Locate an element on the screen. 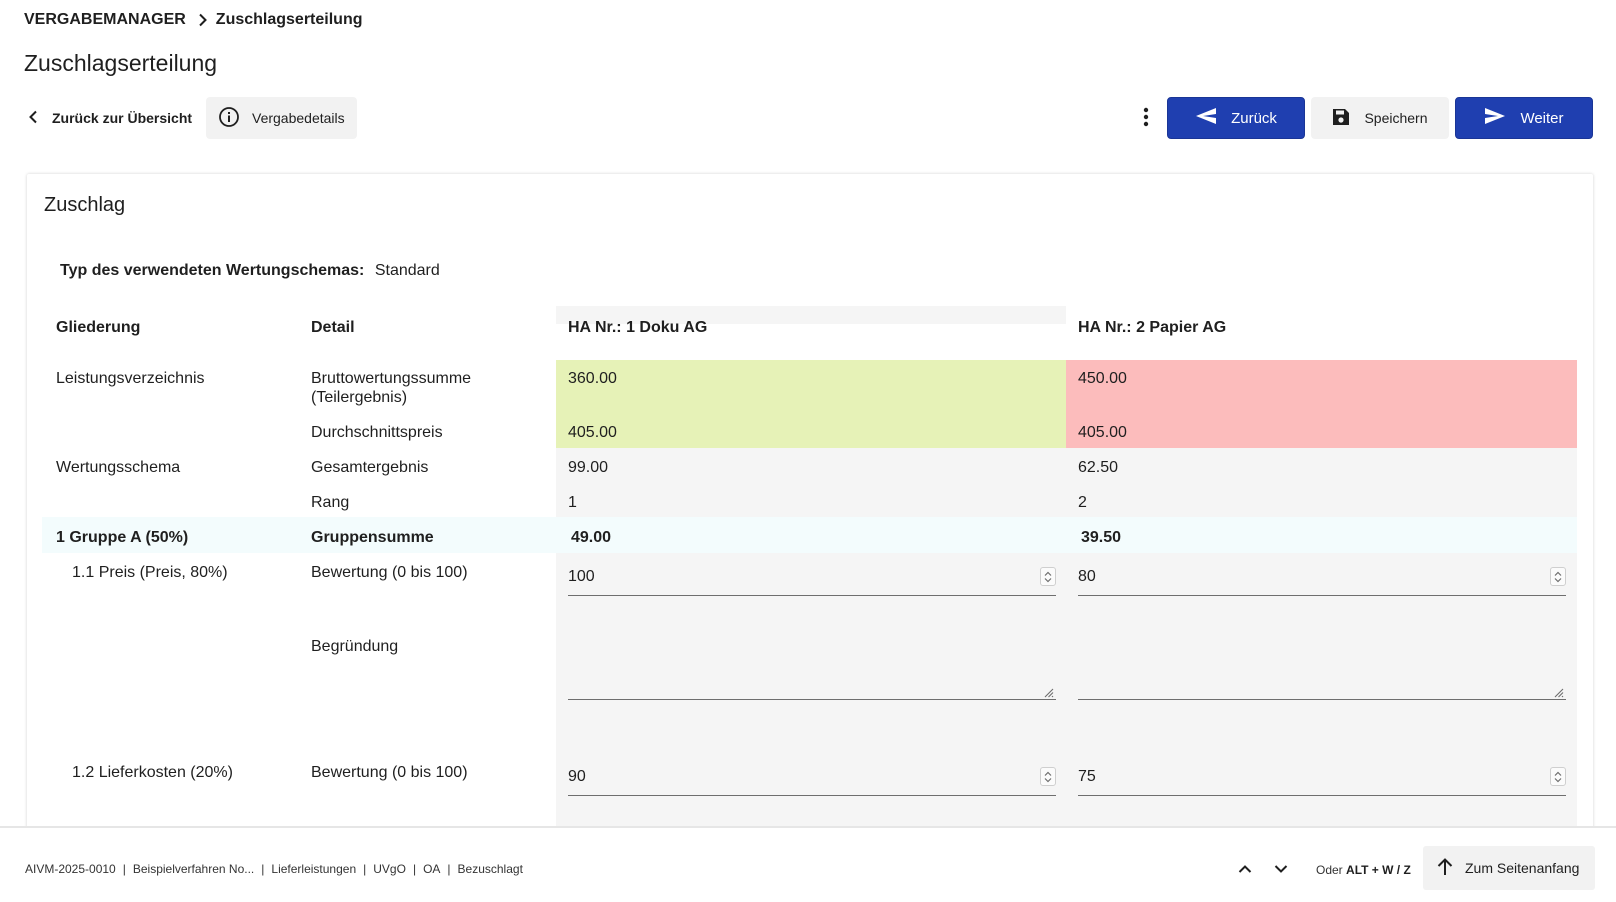 This screenshot has width=1616, height=902. row-lv-b1-v2: 405.00 is located at coordinates (592, 432).